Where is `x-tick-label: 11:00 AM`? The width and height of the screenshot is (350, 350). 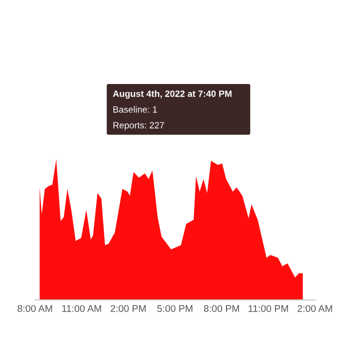 x-tick-label: 11:00 AM is located at coordinates (82, 308).